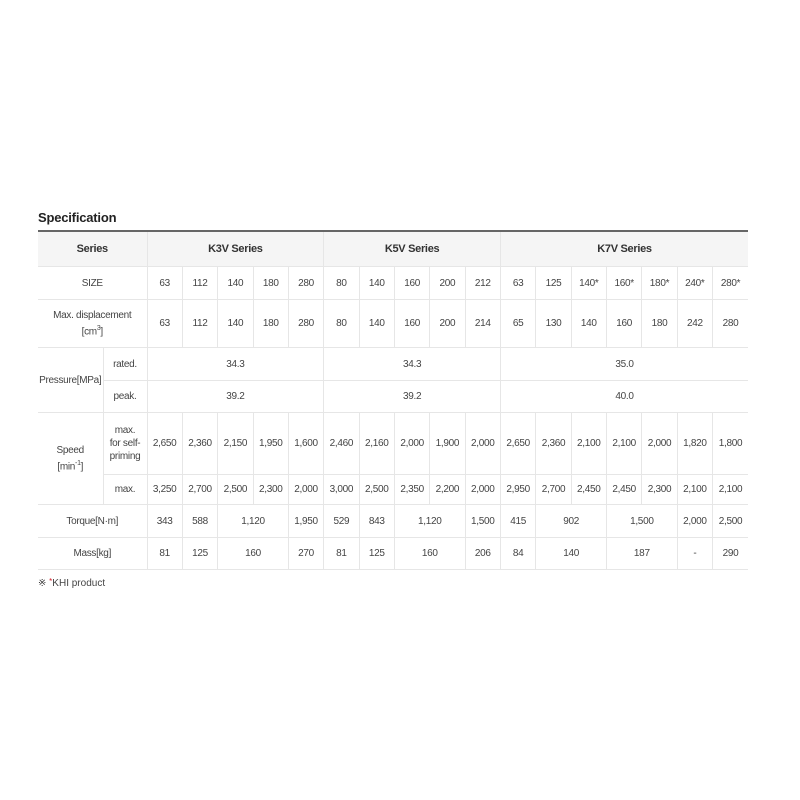  Describe the element at coordinates (518, 489) in the screenshot. I see `table-cell: 2,950` at that location.